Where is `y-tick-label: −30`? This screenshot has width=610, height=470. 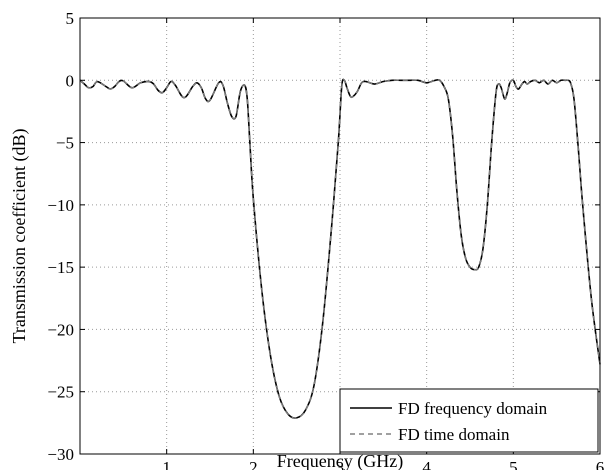
y-tick-label: −30 is located at coordinates (60, 454).